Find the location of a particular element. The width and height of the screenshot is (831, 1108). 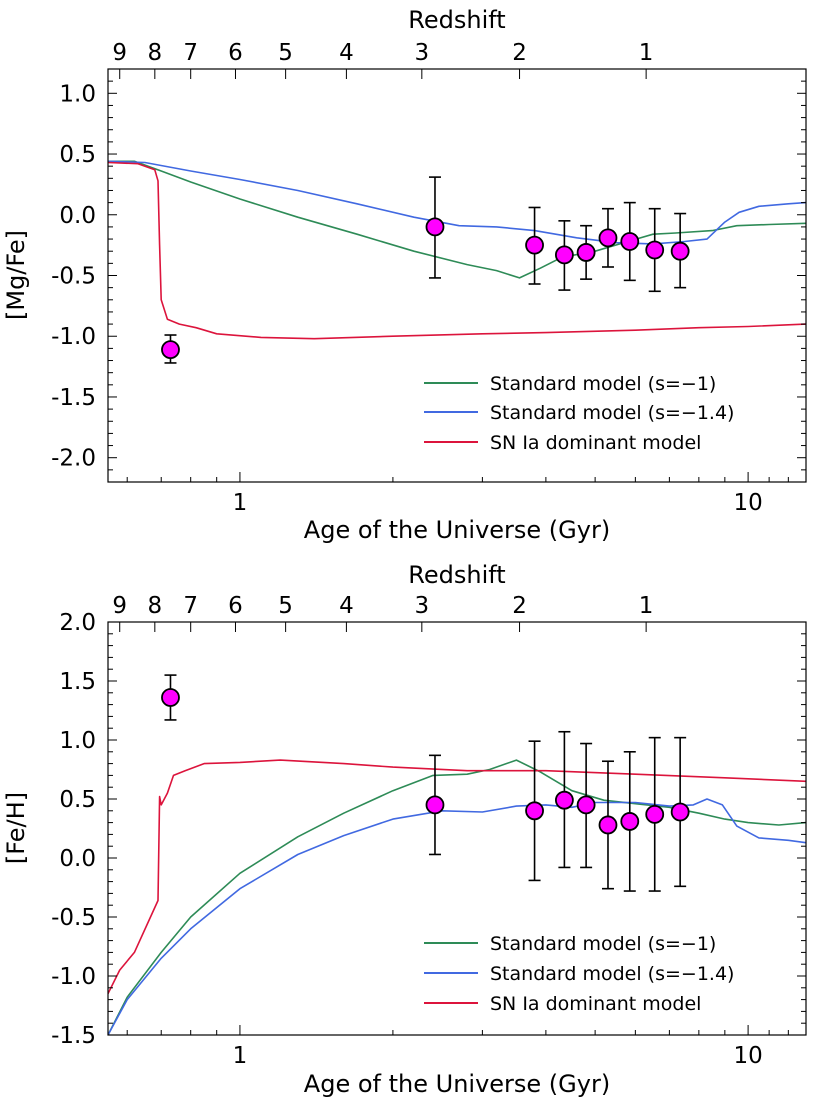

feh-ytick-label: 0.0 is located at coordinates (77, 859).